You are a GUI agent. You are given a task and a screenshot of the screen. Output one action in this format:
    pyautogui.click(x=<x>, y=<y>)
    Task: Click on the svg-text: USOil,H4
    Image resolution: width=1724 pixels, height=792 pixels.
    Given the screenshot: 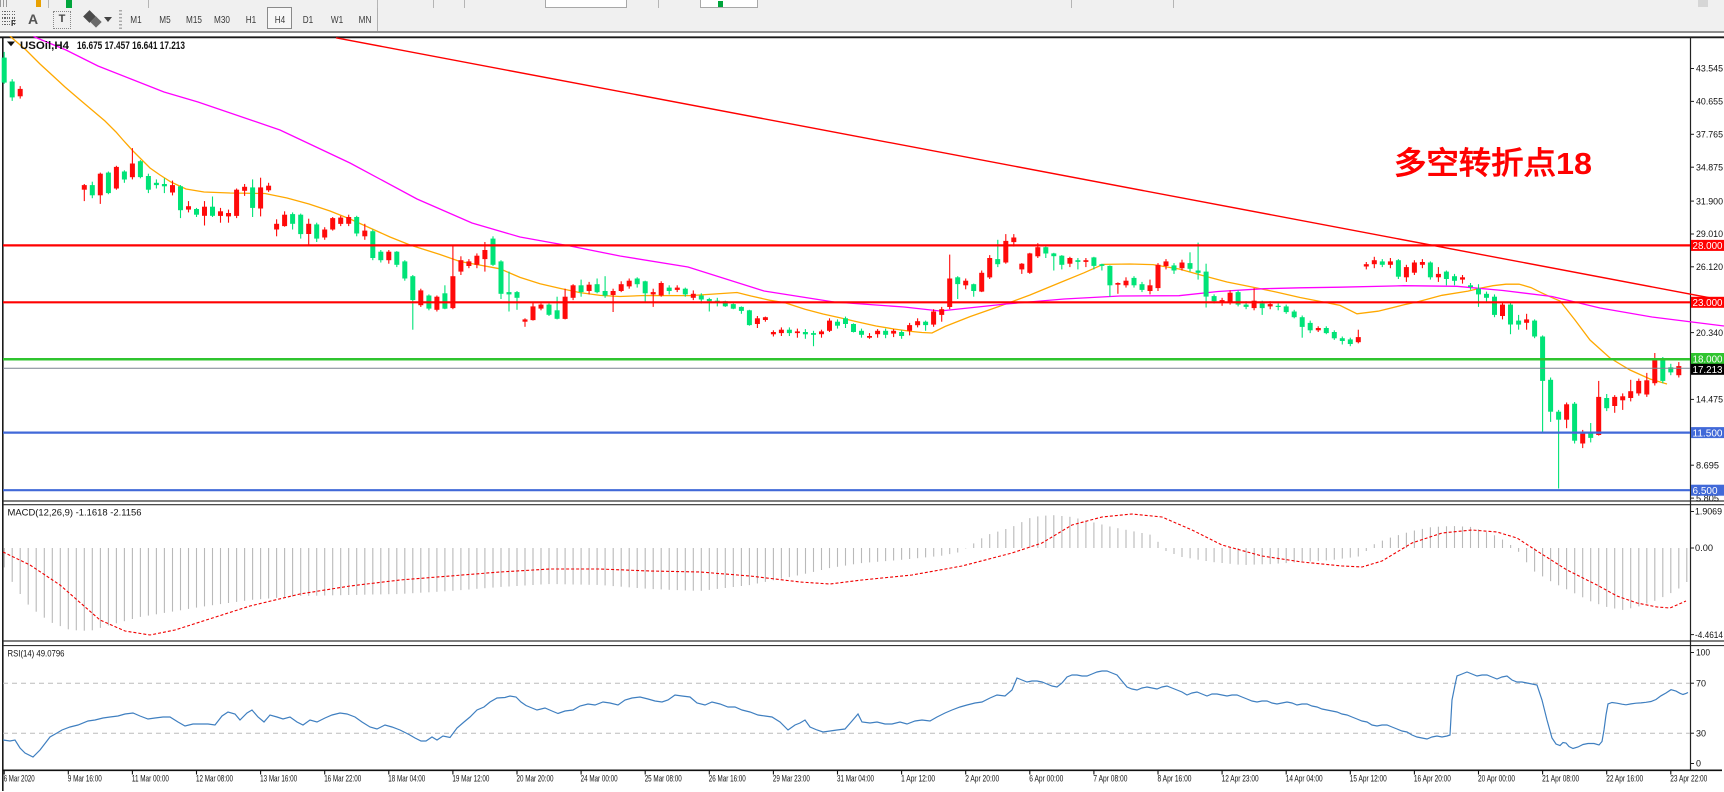 What is the action you would take?
    pyautogui.click(x=45, y=46)
    